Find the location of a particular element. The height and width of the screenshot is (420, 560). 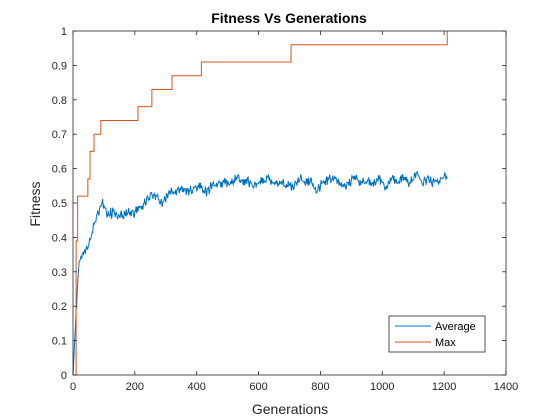

legend: Average Max is located at coordinates (437, 334).